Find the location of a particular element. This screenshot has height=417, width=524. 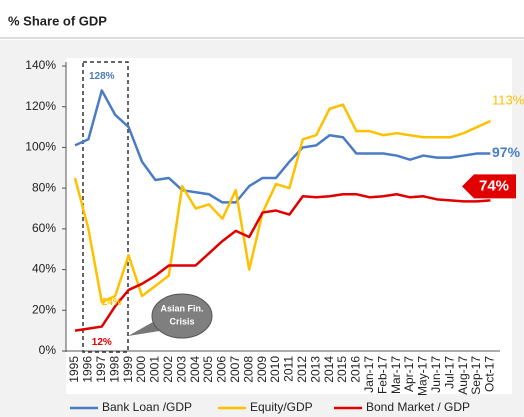

x-tick-label: 2012 is located at coordinates (302, 369).